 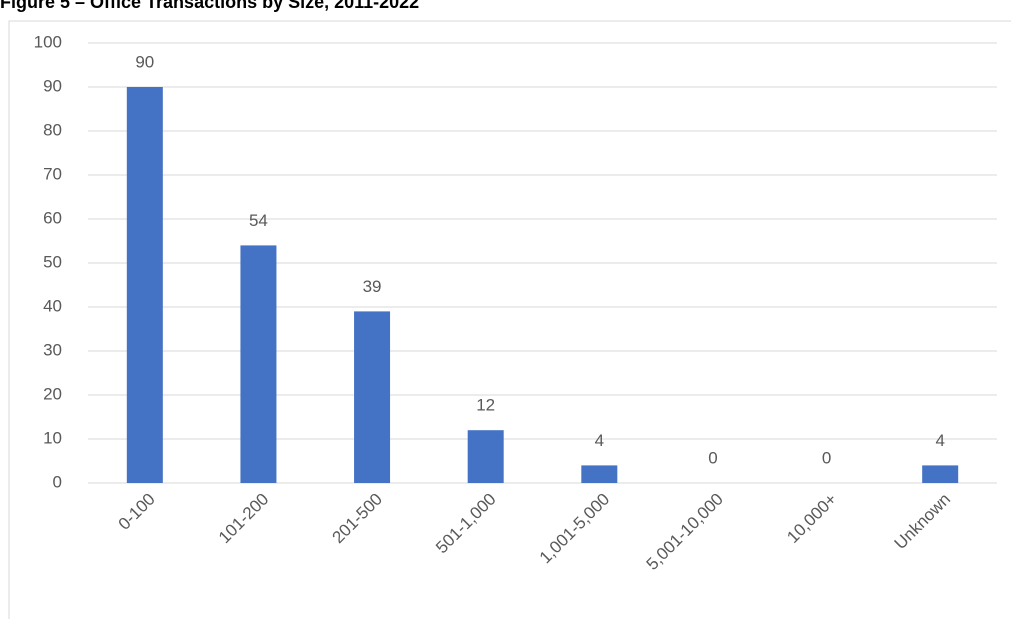 I want to click on y-tick-label: 10, so click(x=52, y=437).